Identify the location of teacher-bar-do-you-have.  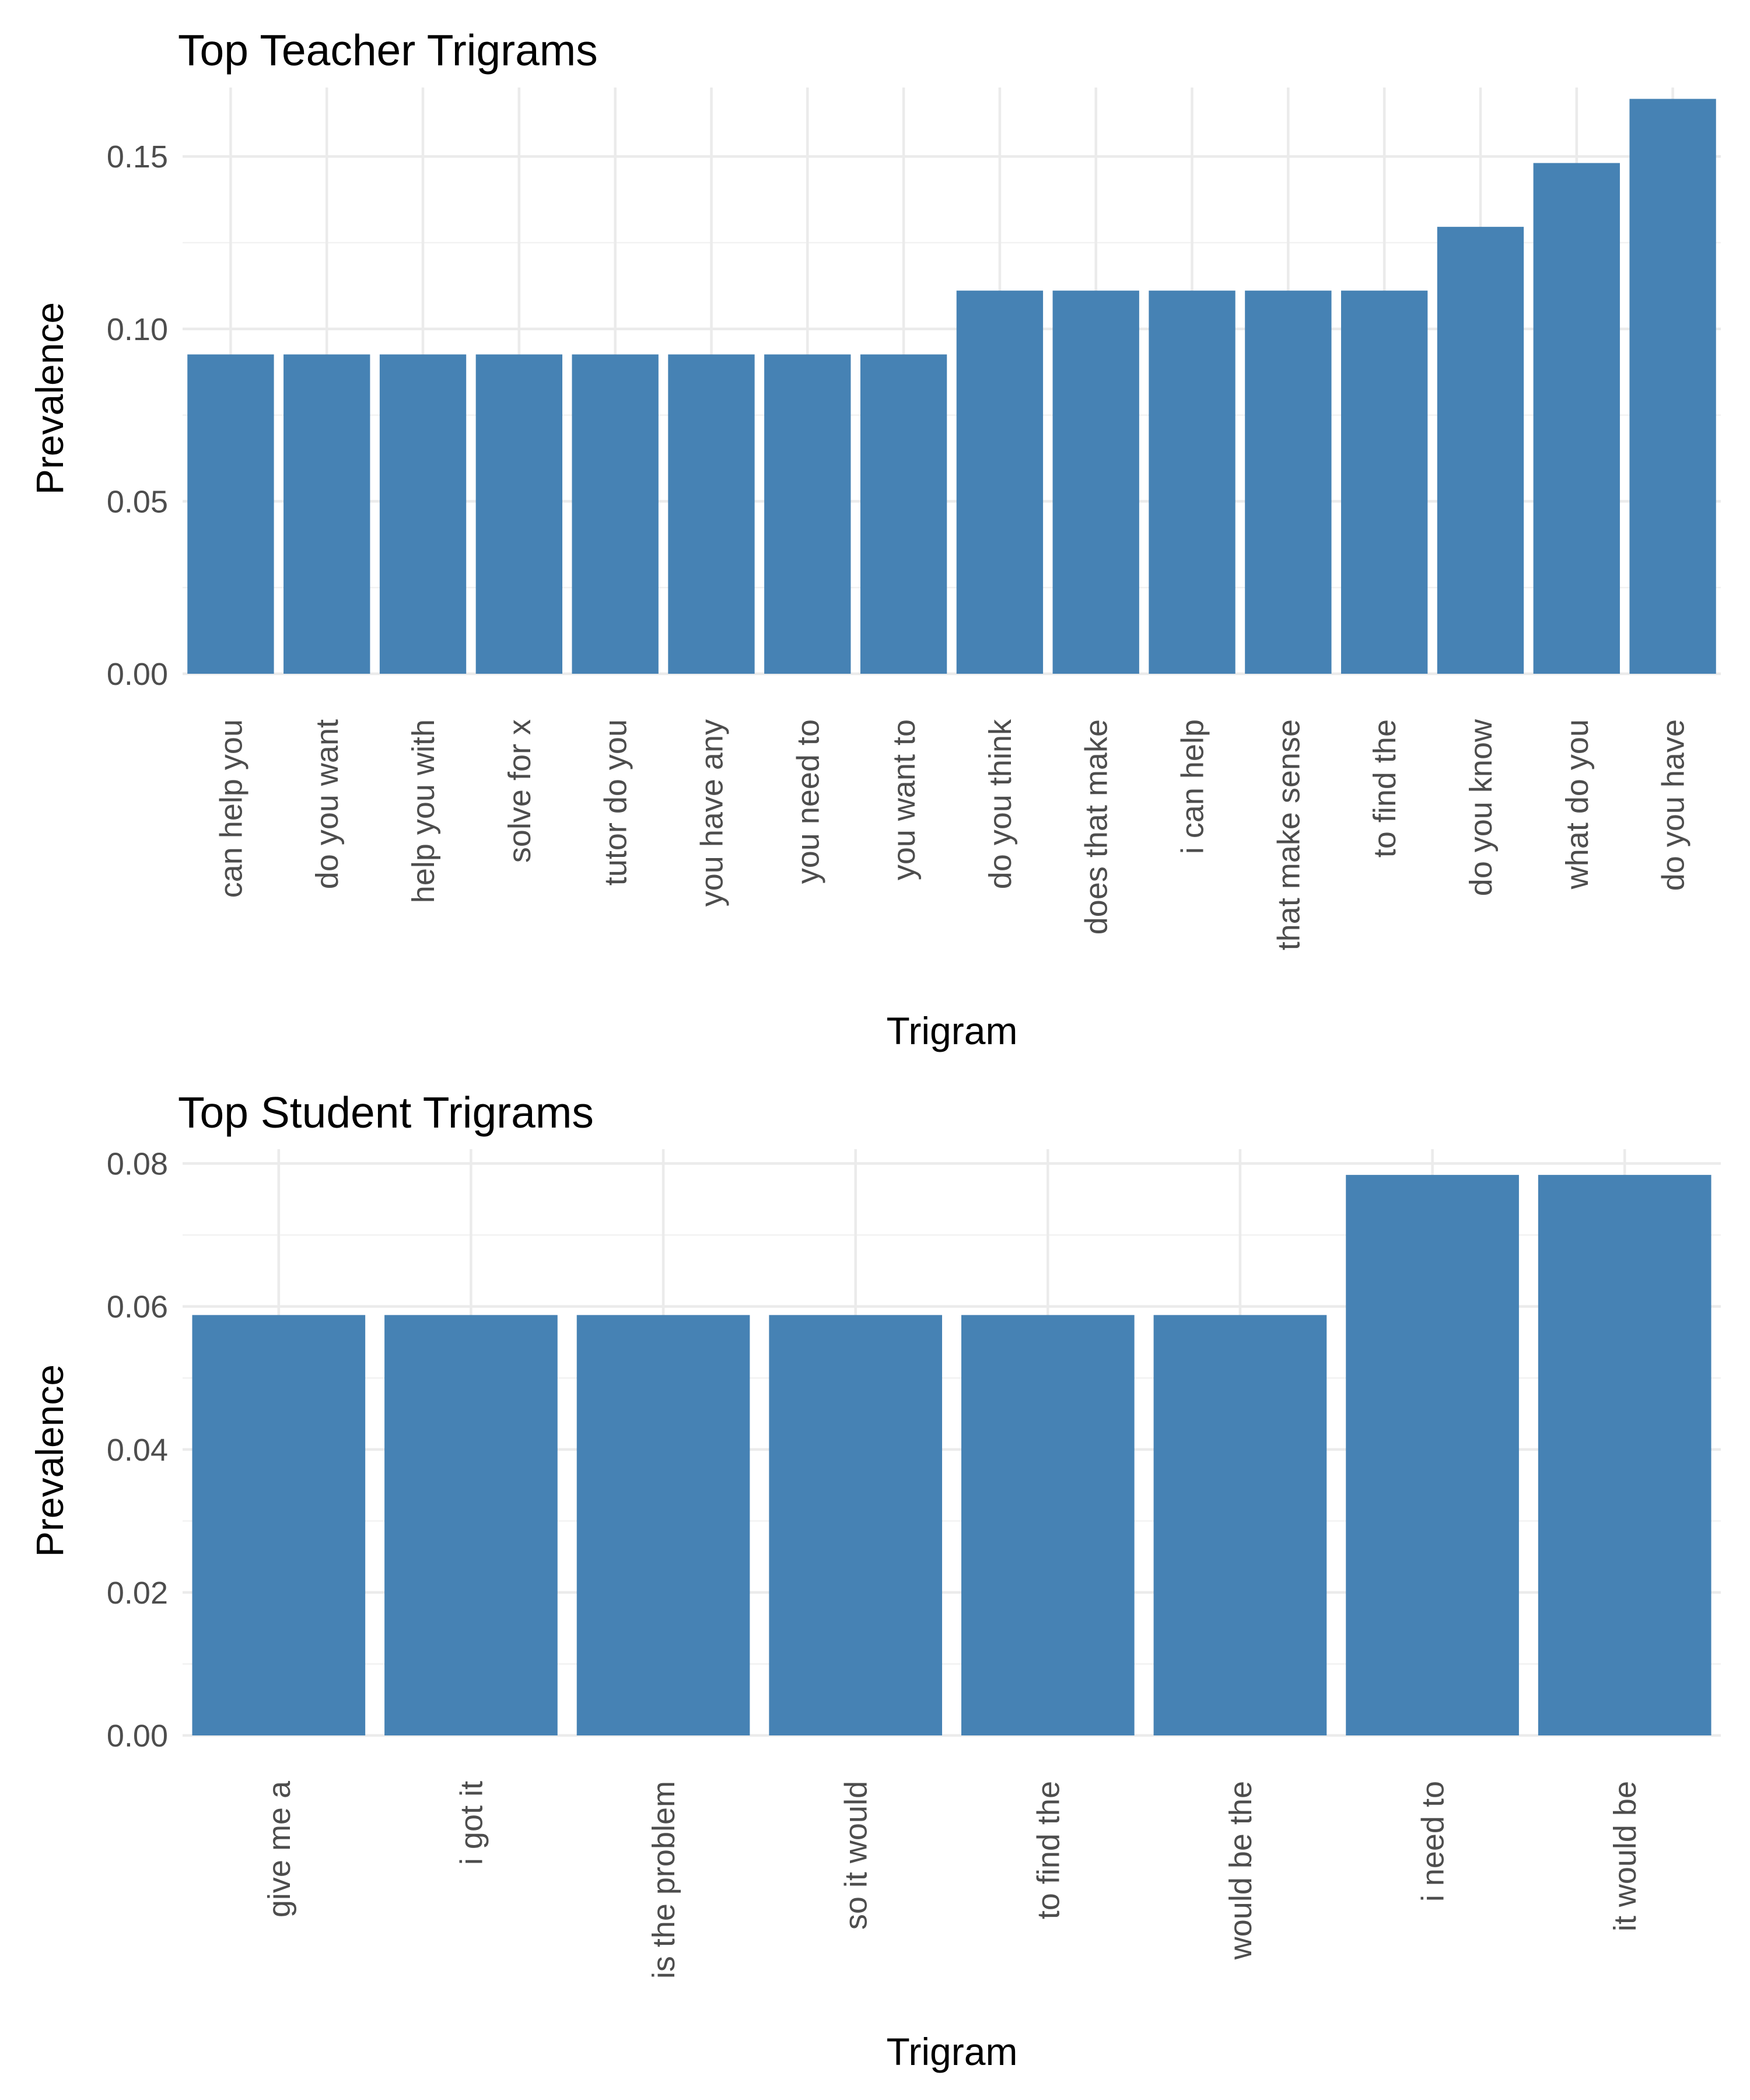
(1672, 386).